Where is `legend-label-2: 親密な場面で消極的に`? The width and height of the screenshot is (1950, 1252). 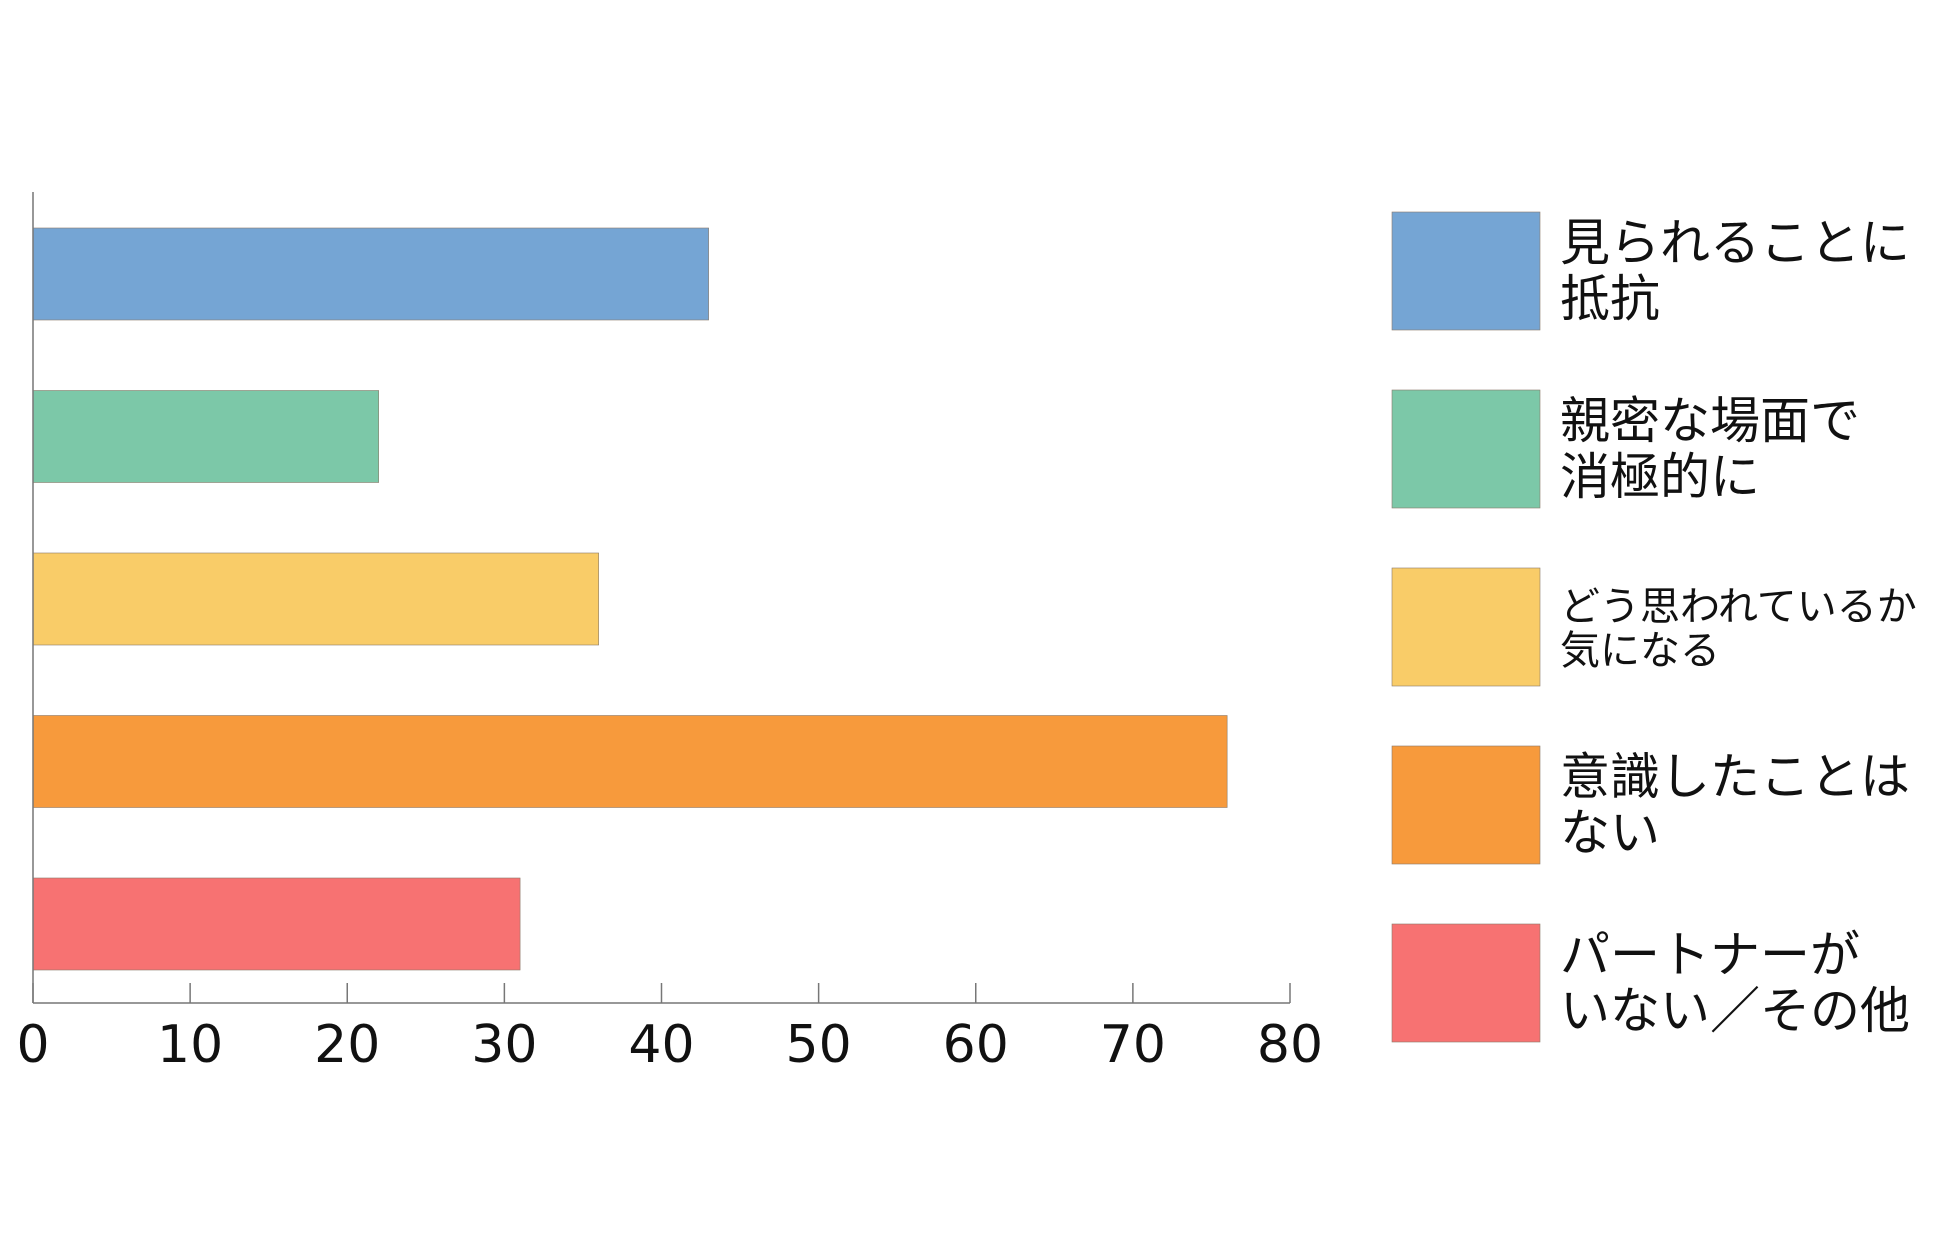
legend-label-2: 親密な場面で消極的に is located at coordinates (1710, 449).